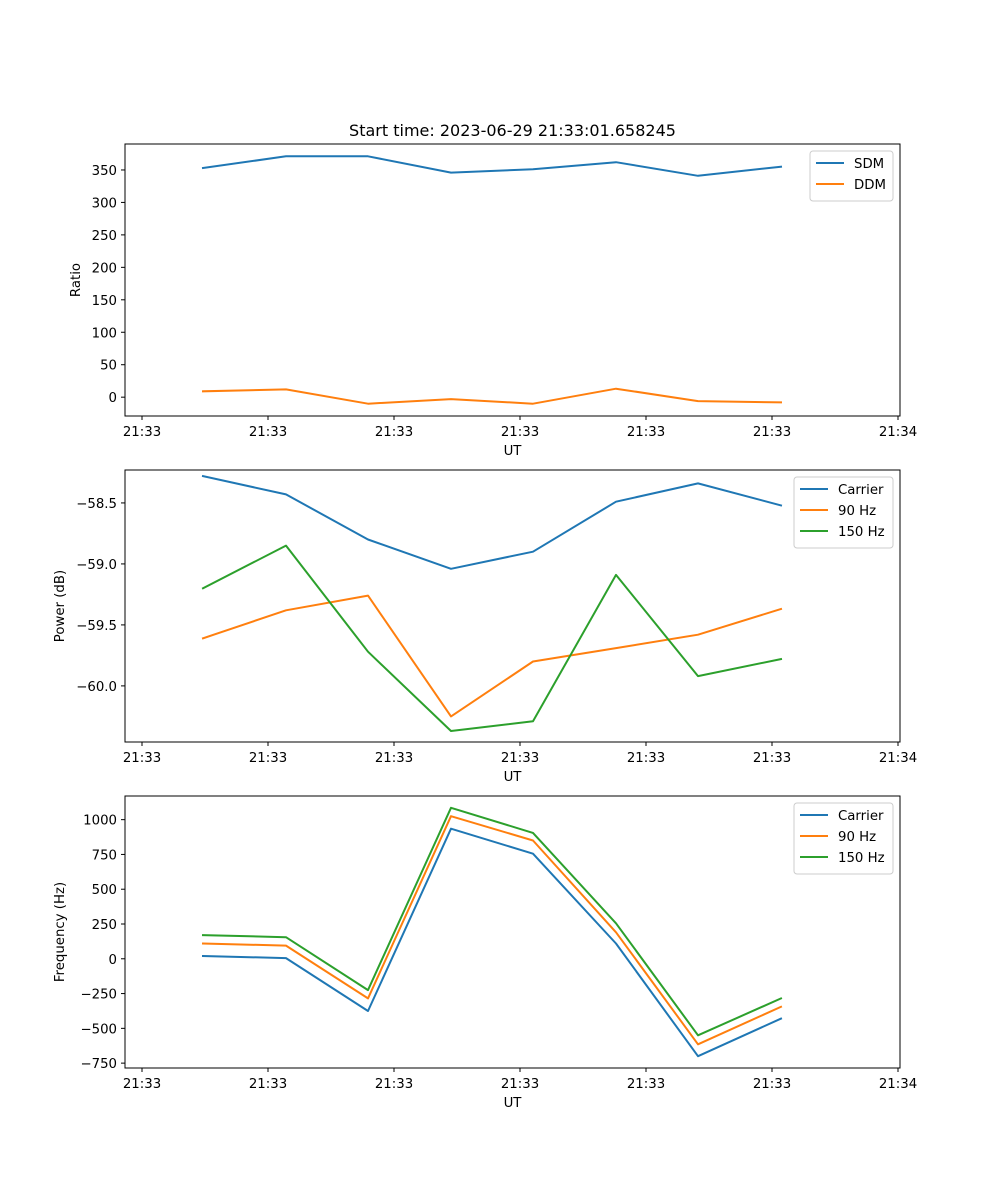 The width and height of the screenshot is (1000, 1200). Describe the element at coordinates (98, 995) in the screenshot. I see `y-tick-label: −250` at that location.